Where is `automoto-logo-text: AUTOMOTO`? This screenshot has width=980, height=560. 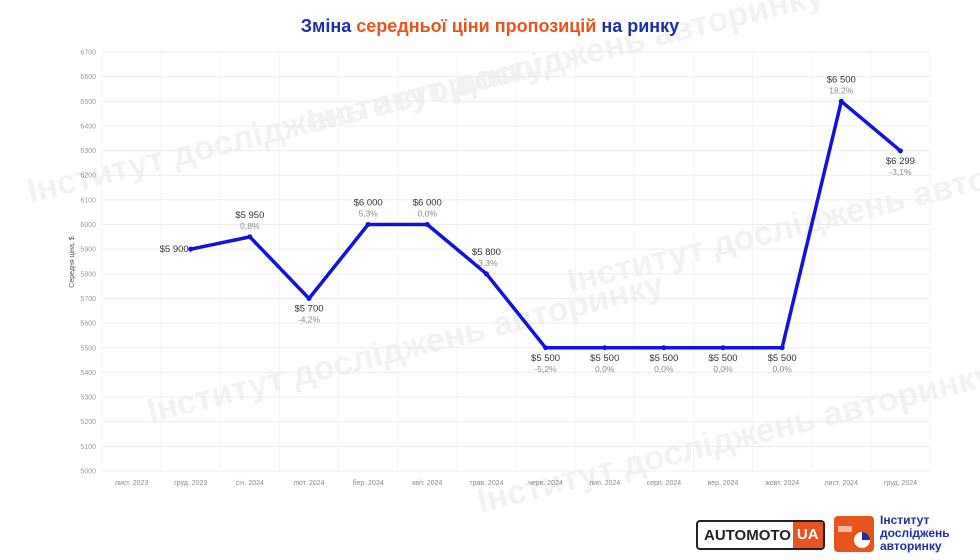
automoto-logo-text: AUTOMOTO is located at coordinates (747, 535).